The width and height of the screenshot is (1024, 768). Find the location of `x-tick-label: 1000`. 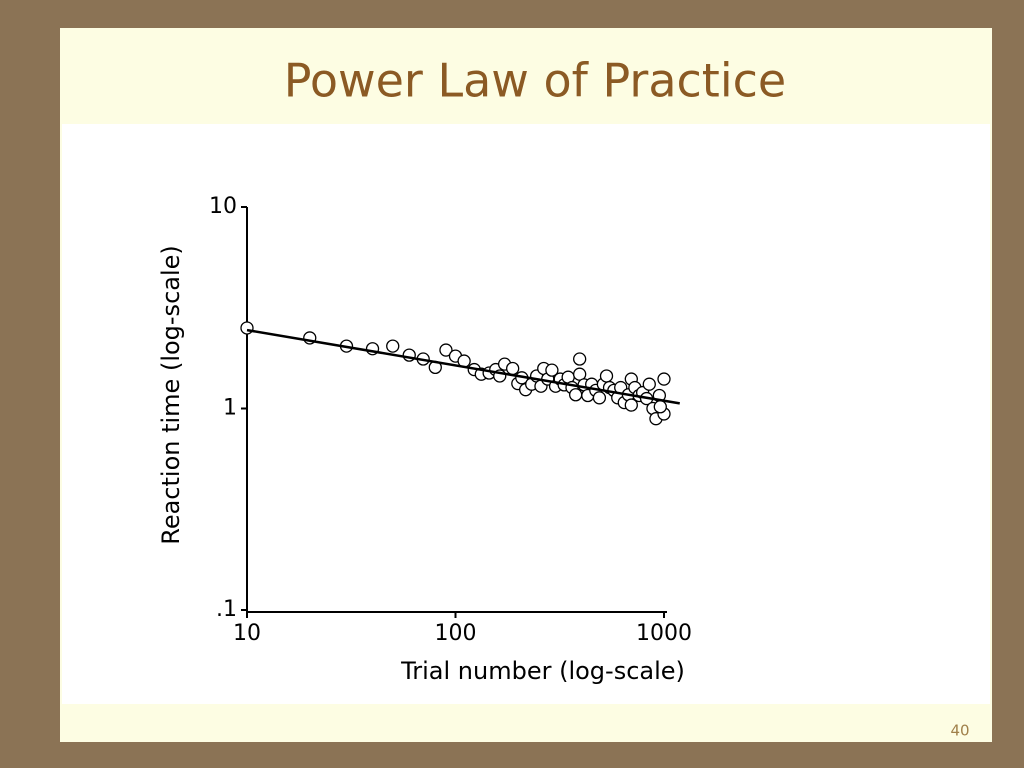

x-tick-label: 1000 is located at coordinates (664, 633).